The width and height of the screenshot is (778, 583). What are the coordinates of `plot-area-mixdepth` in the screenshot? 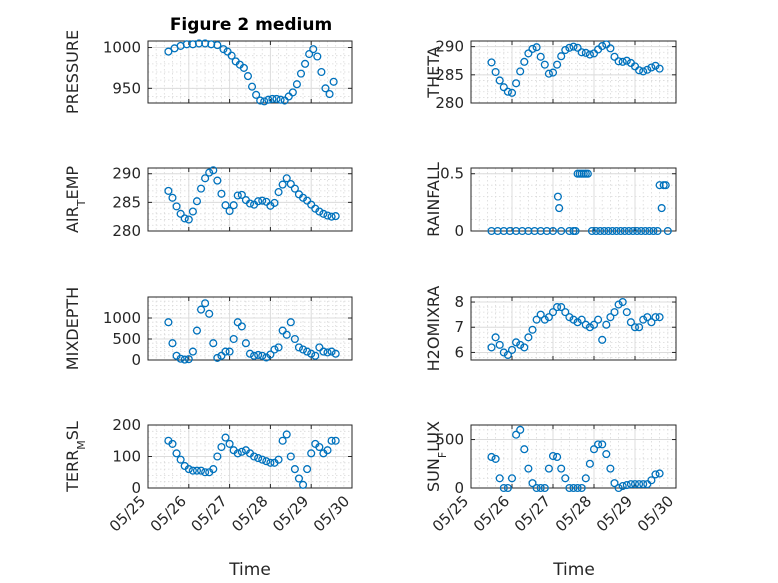 It's located at (250, 328).